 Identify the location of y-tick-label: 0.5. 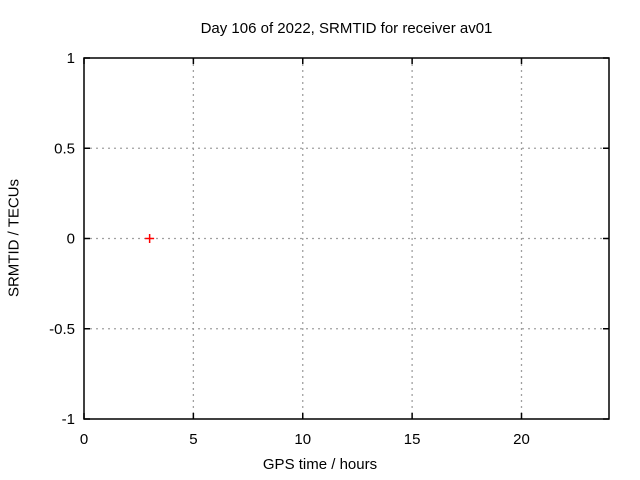
(64, 148).